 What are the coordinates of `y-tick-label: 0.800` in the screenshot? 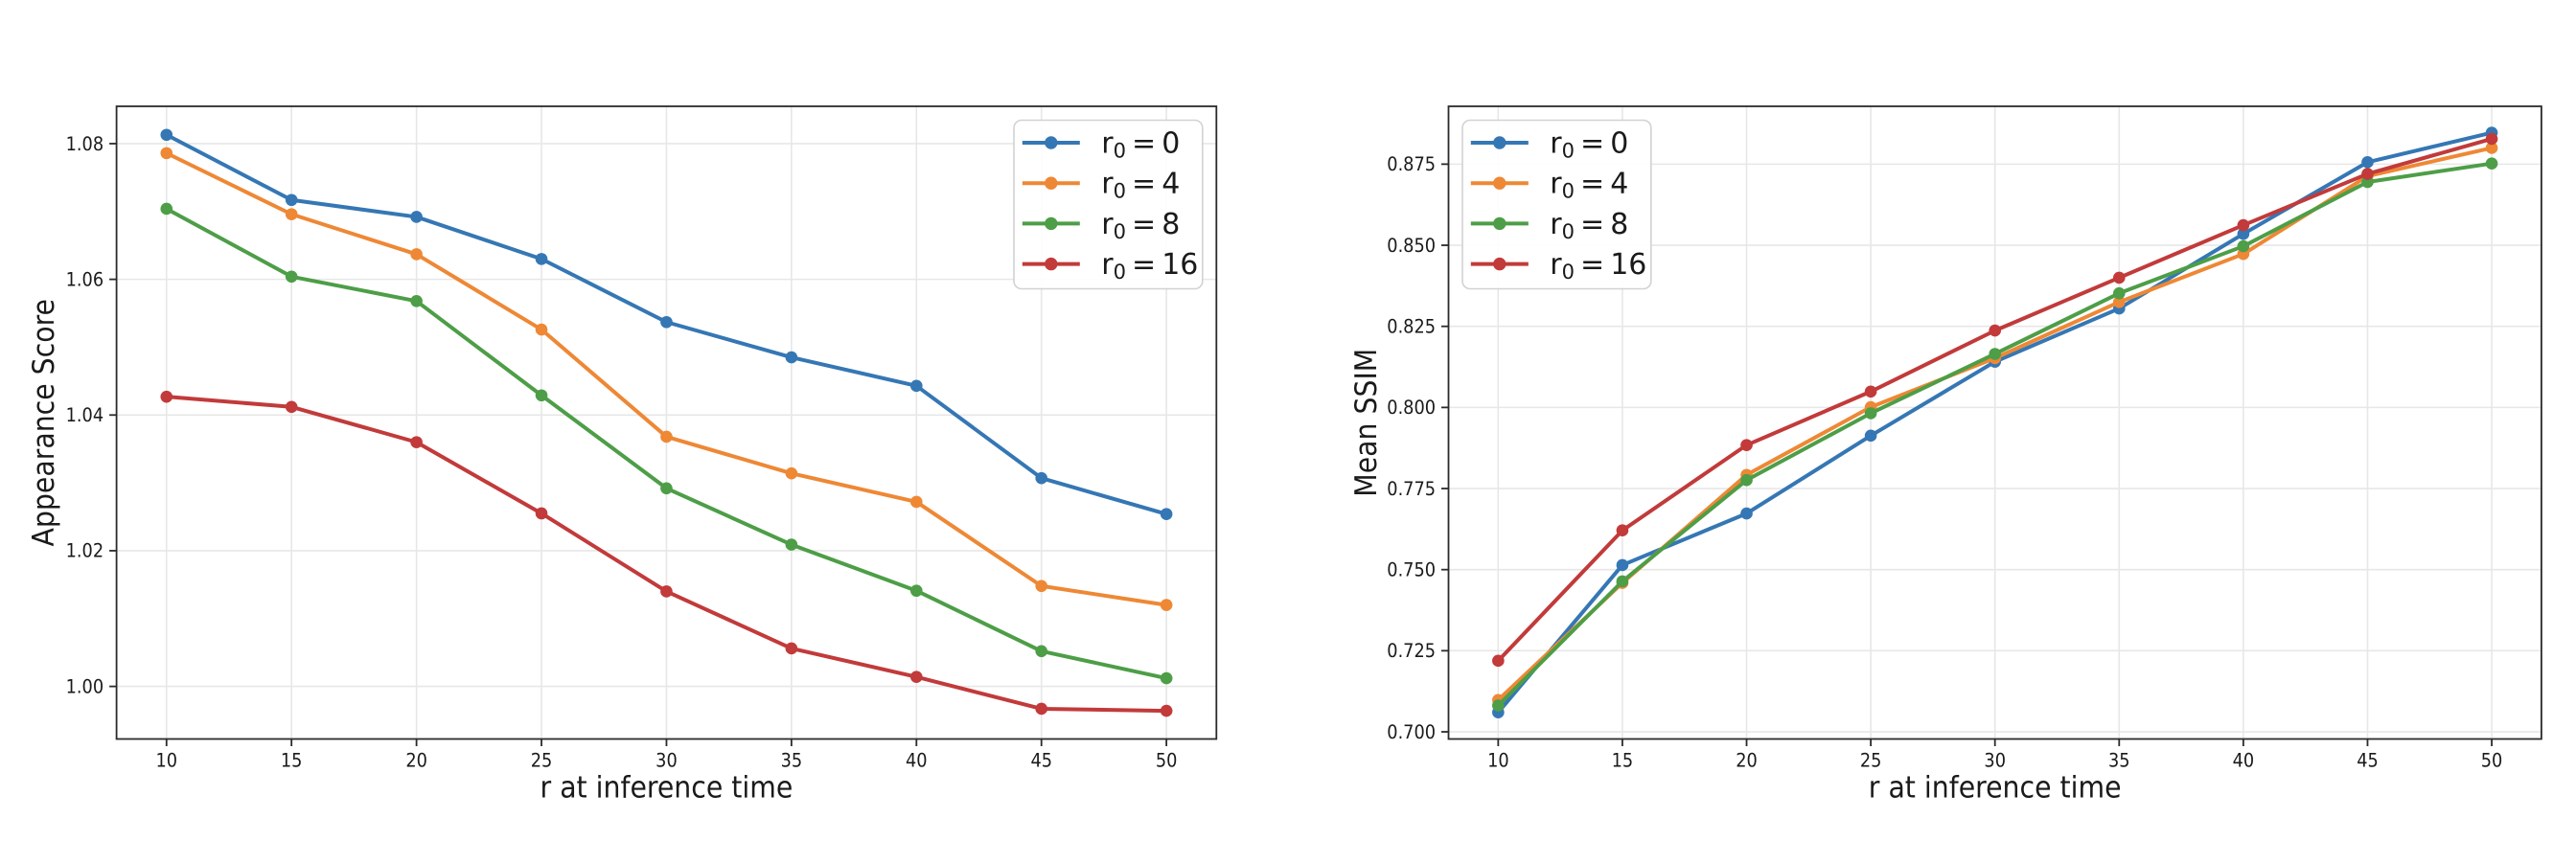 It's located at (1411, 408).